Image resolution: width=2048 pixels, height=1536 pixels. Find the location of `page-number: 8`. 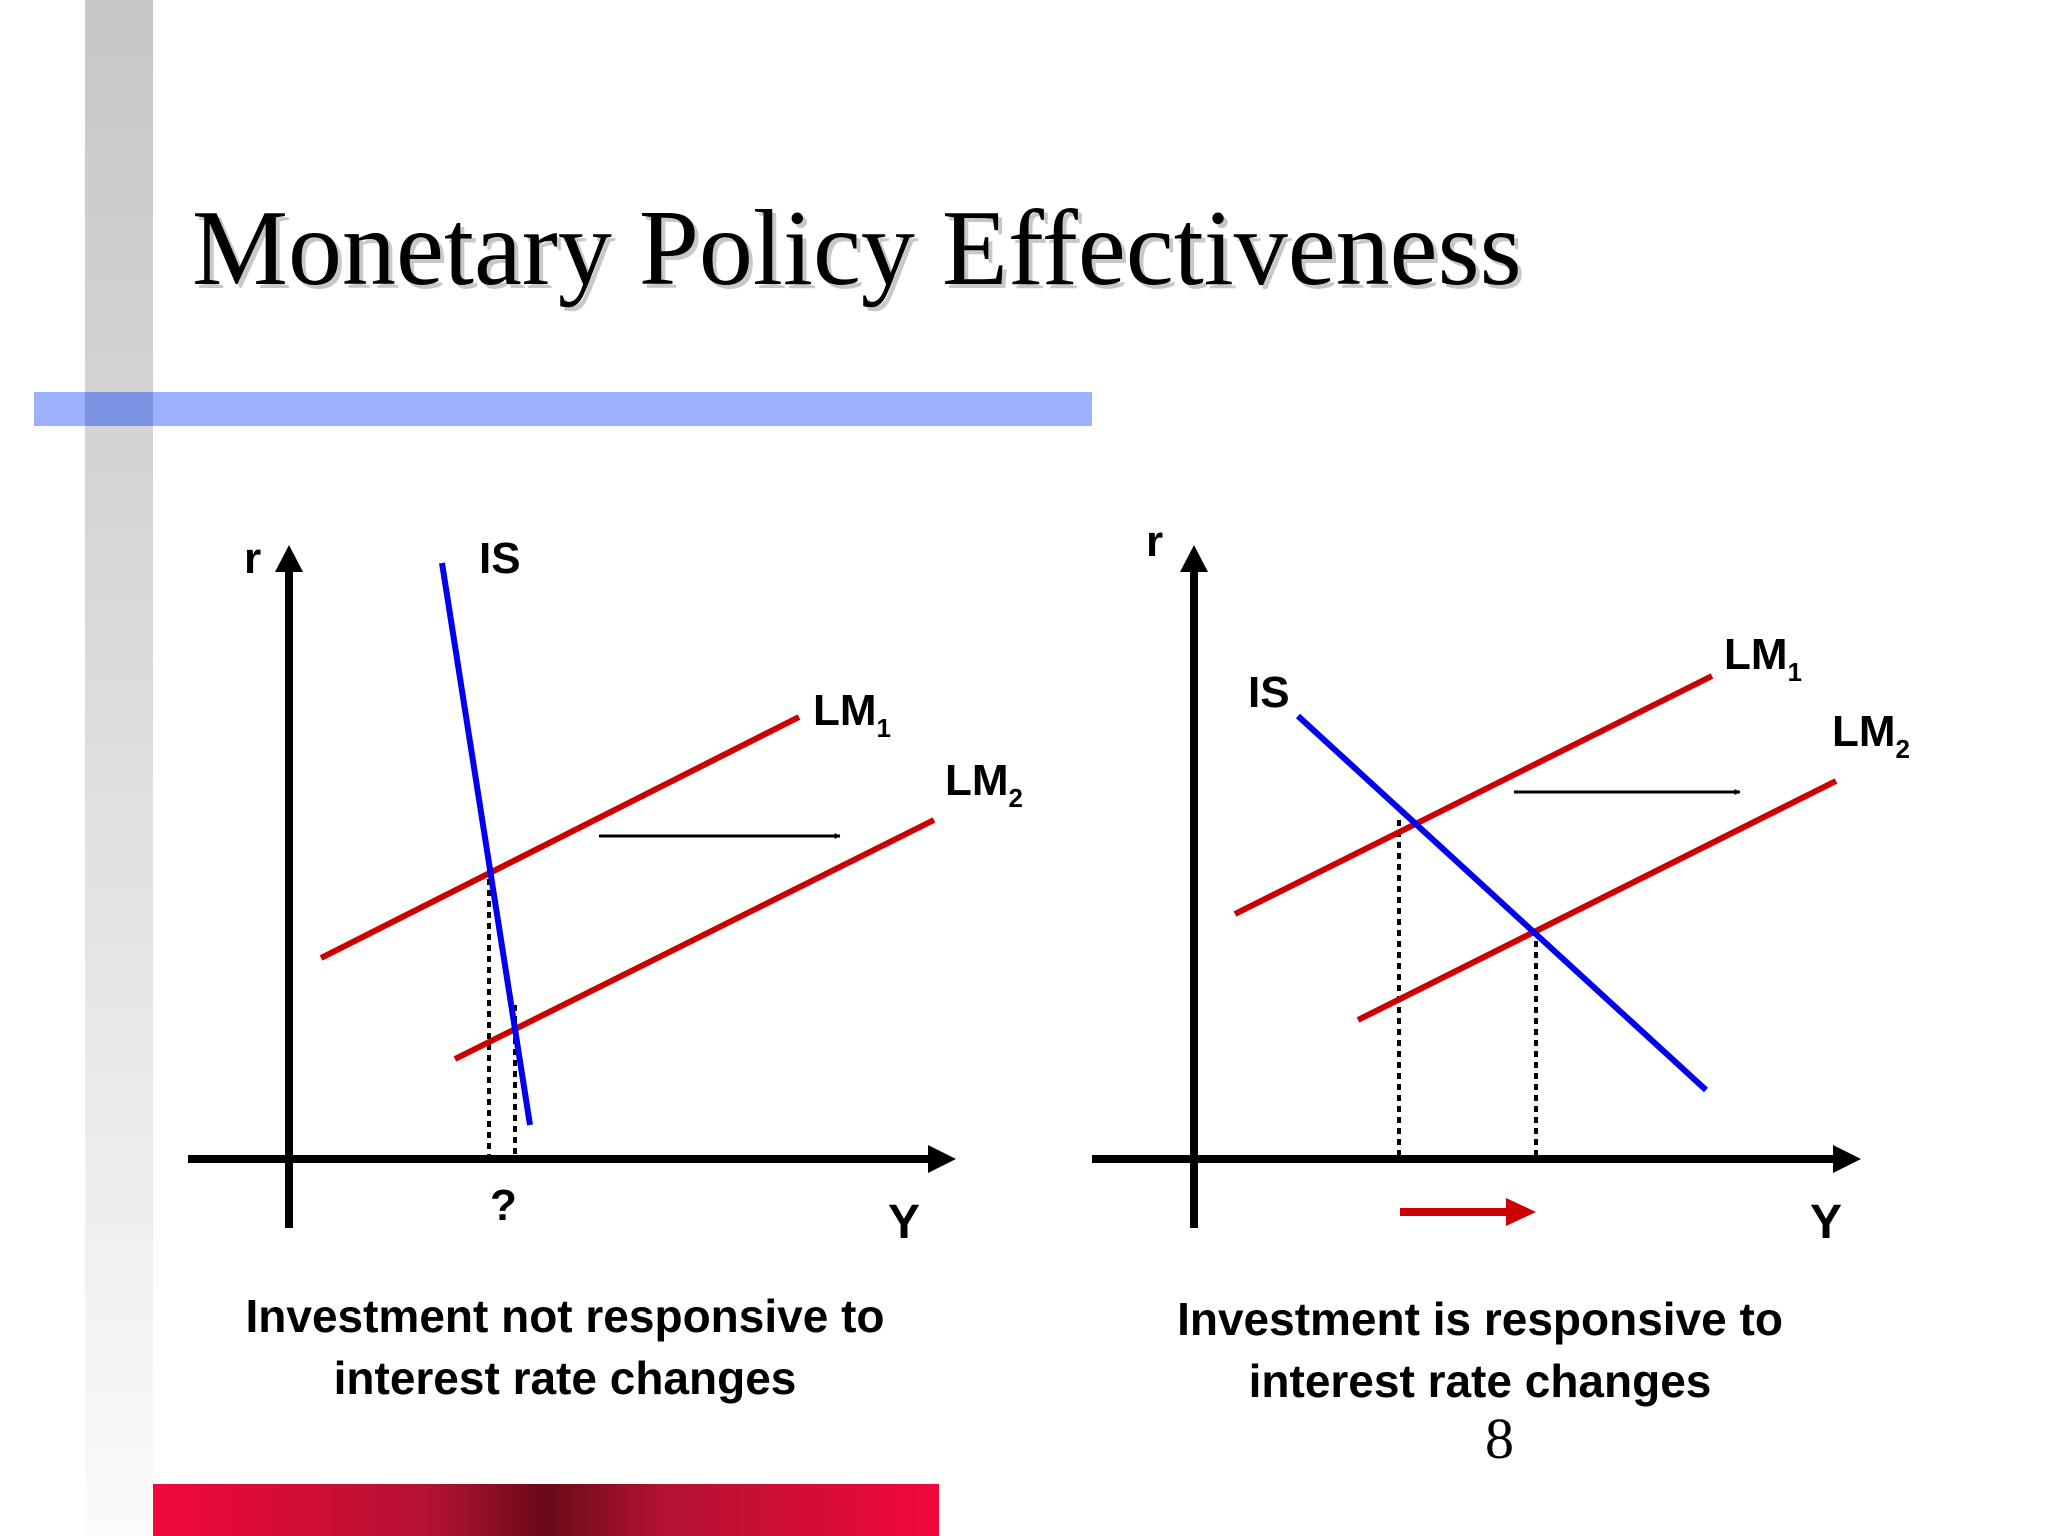

page-number: 8 is located at coordinates (1499, 1438).